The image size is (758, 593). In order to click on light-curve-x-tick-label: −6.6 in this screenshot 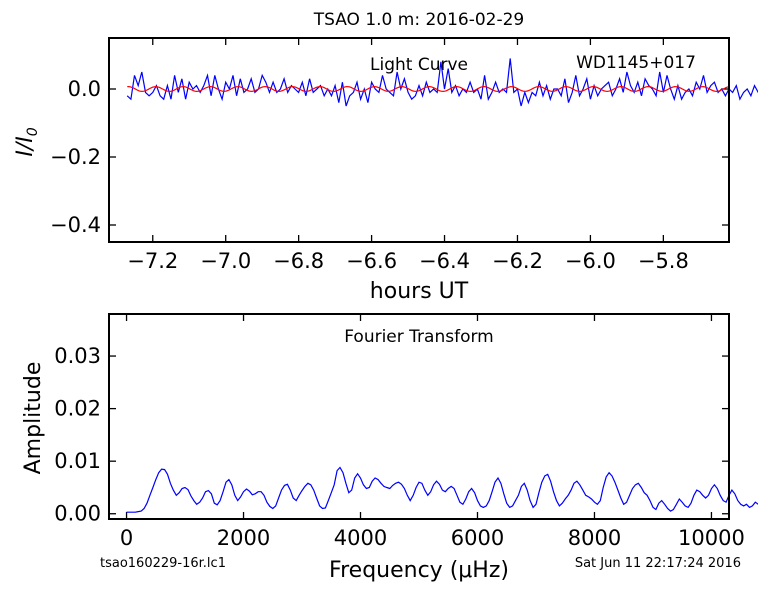, I will do `click(371, 261)`.